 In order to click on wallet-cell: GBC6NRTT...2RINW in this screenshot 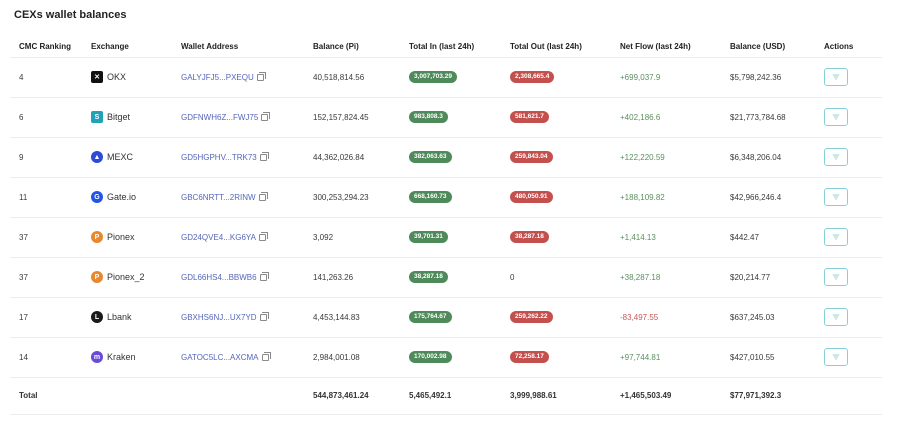, I will do `click(247, 197)`.